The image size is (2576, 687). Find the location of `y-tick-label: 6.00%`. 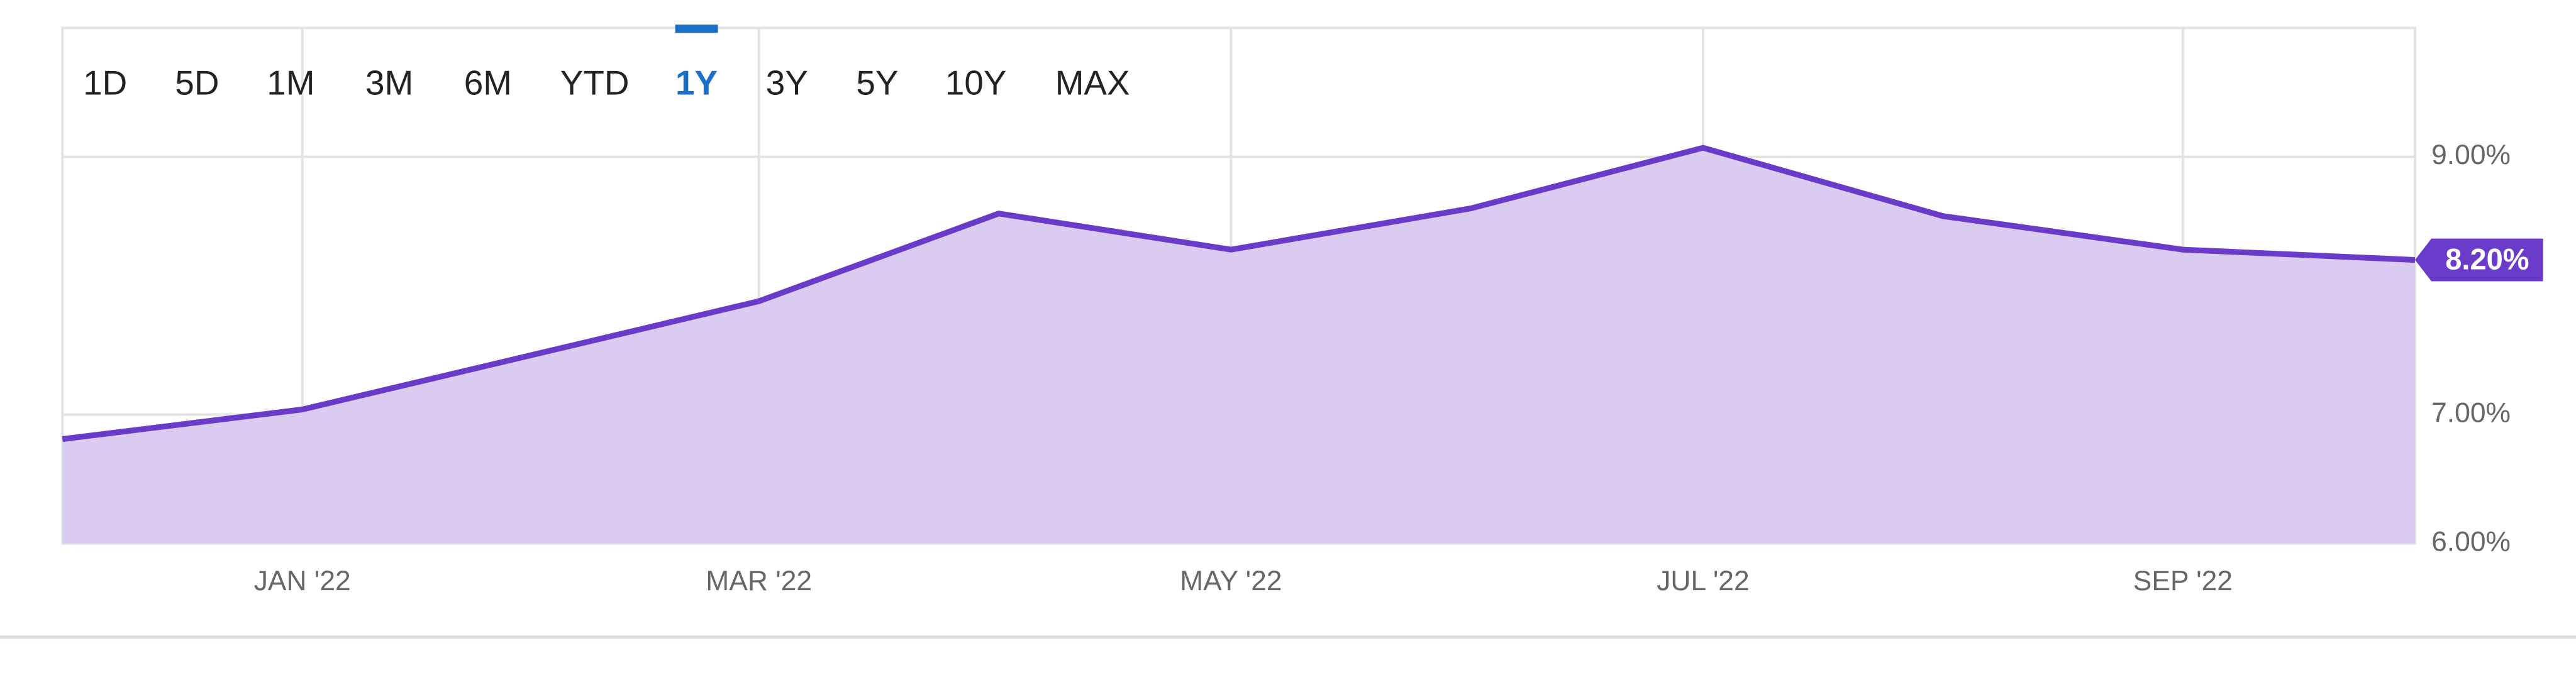

y-tick-label: 6.00% is located at coordinates (2471, 541).